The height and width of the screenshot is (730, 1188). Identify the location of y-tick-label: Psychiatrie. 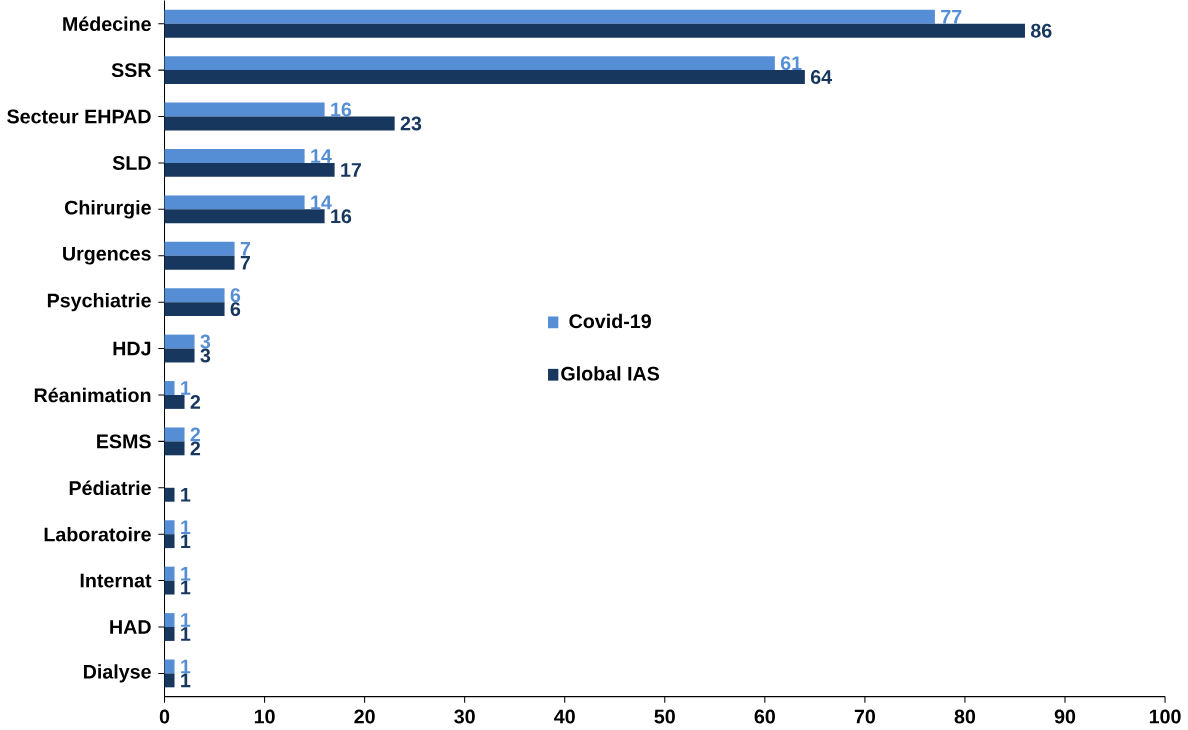
(99, 302).